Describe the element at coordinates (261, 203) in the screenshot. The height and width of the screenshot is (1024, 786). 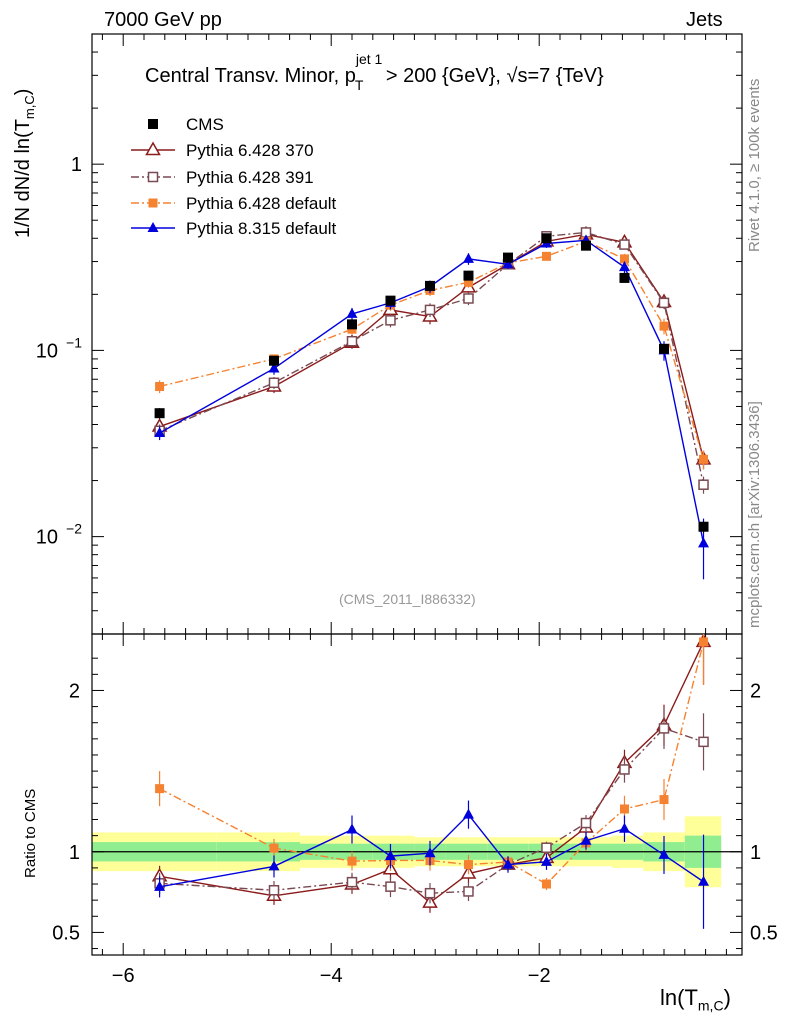
I see `legend-label-py6_default: Pythia 6.428 default` at that location.